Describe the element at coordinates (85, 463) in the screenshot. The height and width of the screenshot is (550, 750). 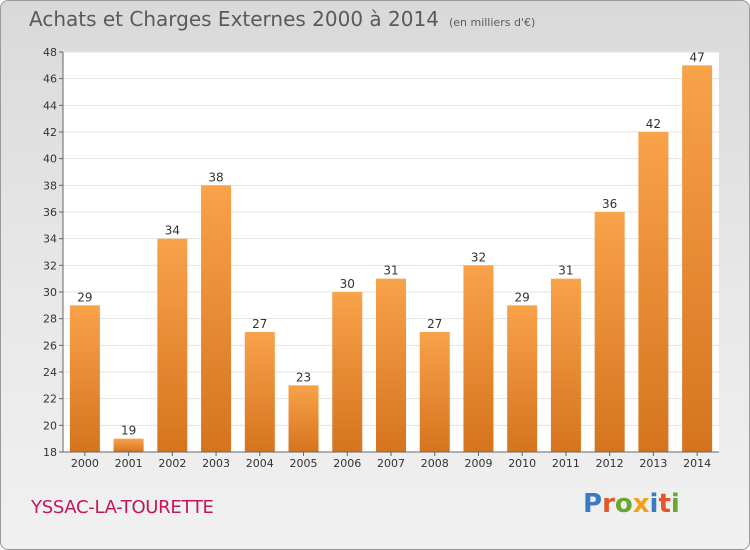
I see `x-tick-label: 2000` at that location.